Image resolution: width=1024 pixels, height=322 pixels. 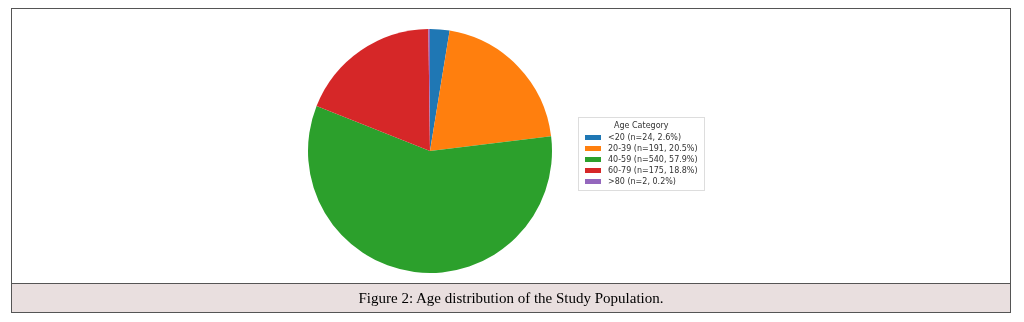 I want to click on legend-title: Age Category, so click(x=641, y=125).